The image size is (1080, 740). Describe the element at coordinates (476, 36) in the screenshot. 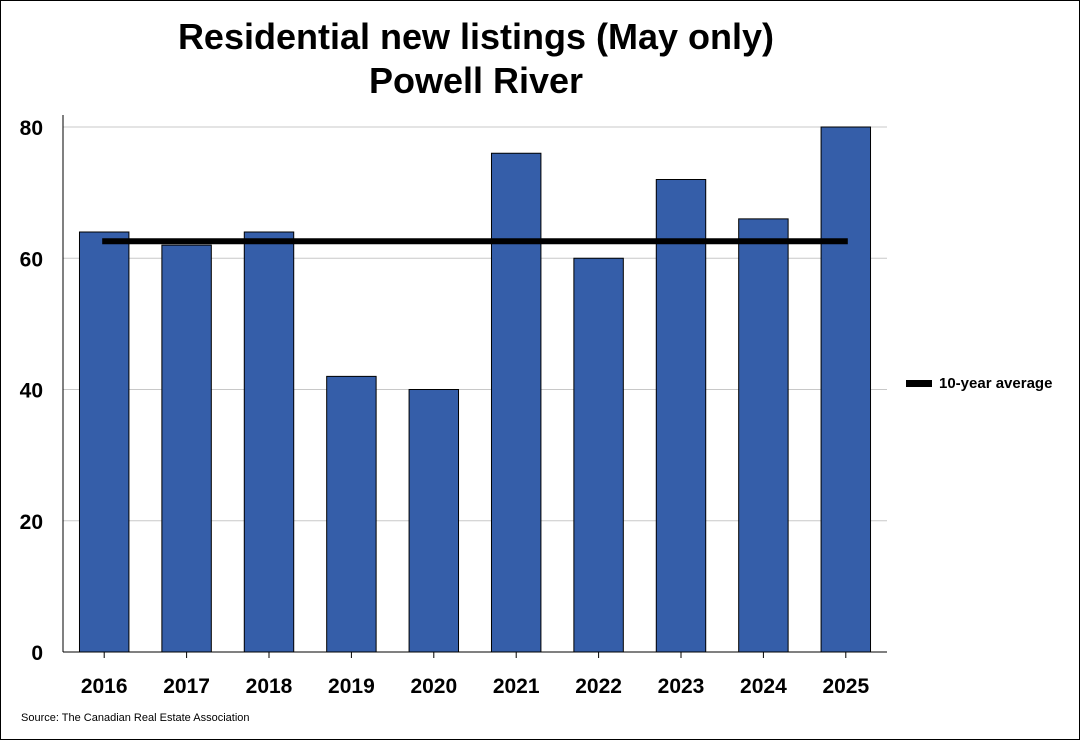

I see `chart-title: Residential new listings (May only)` at that location.